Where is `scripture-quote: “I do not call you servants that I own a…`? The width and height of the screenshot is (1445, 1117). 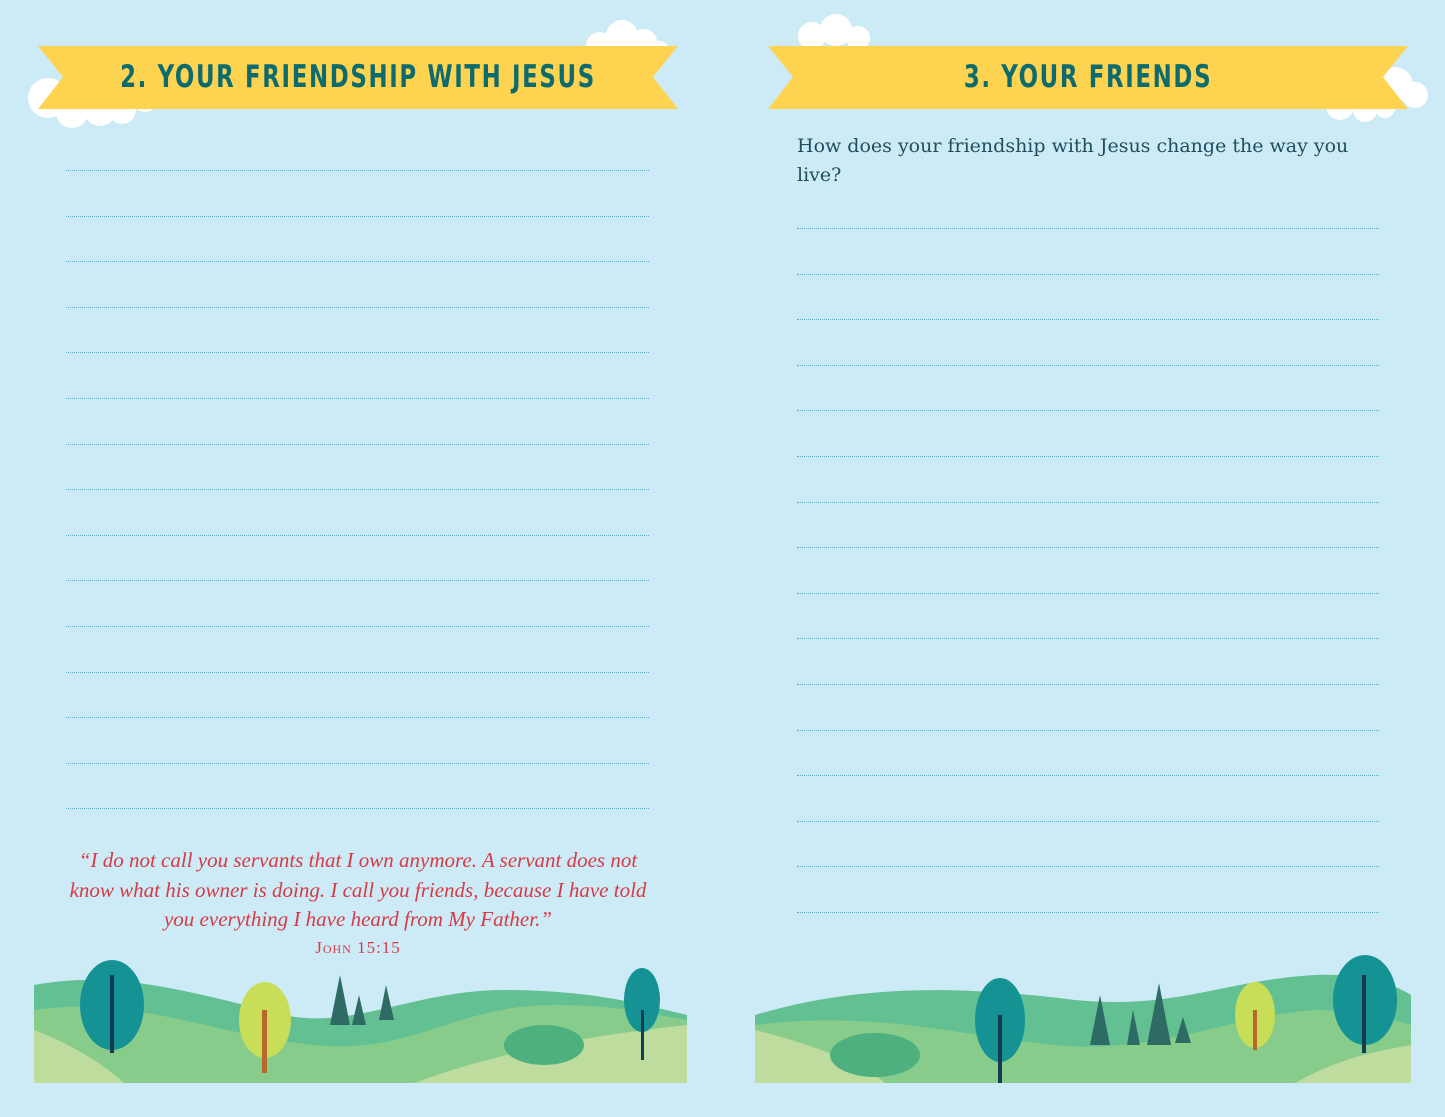 scripture-quote: “I do not call you servants that I own a… is located at coordinates (358, 889).